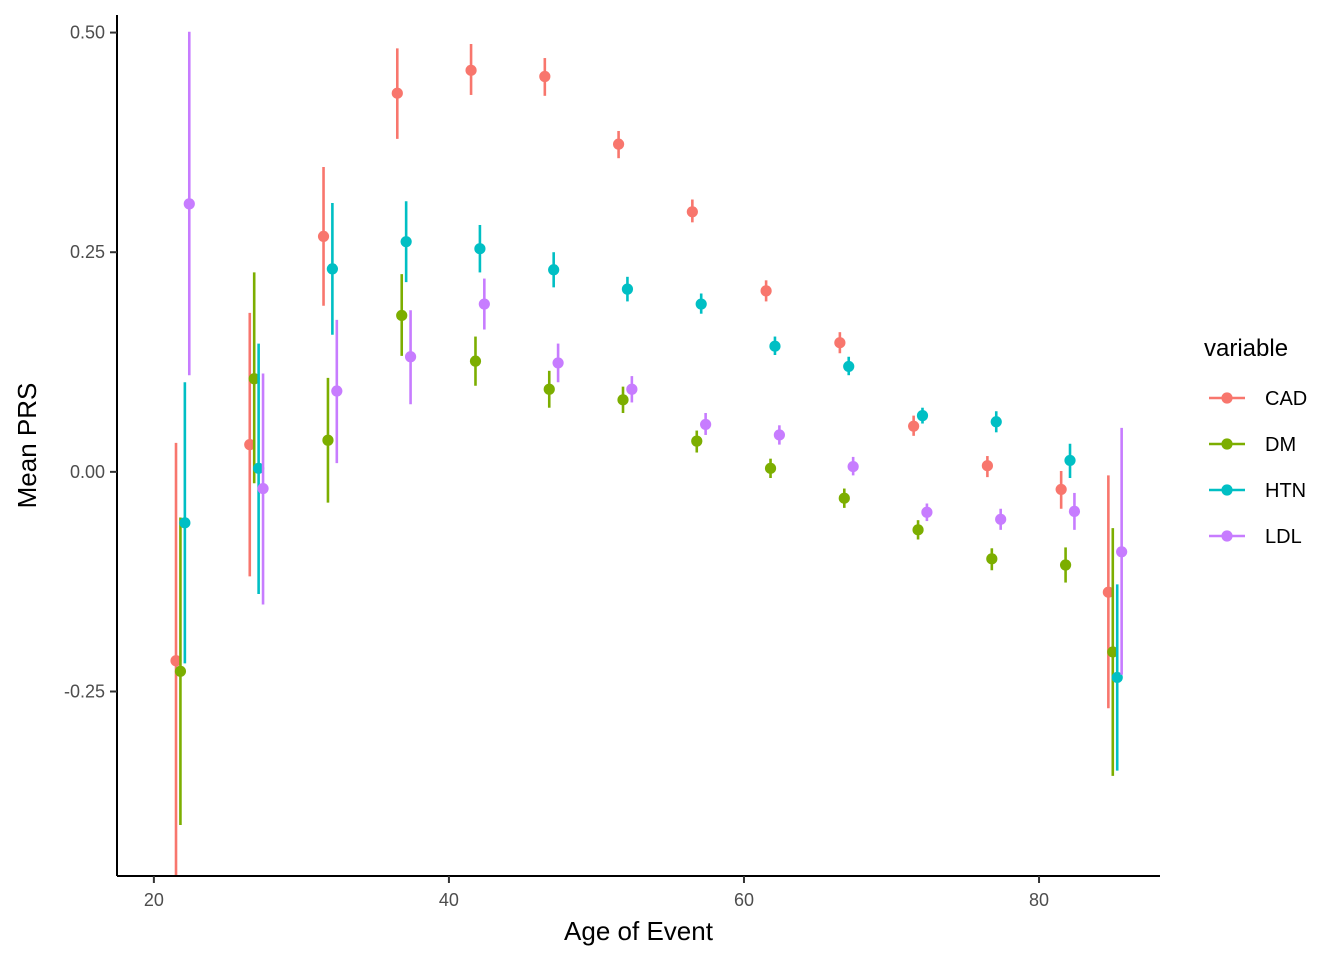 This screenshot has width=1344, height=960. I want to click on y-axis-title: Mean PRS, so click(27, 446).